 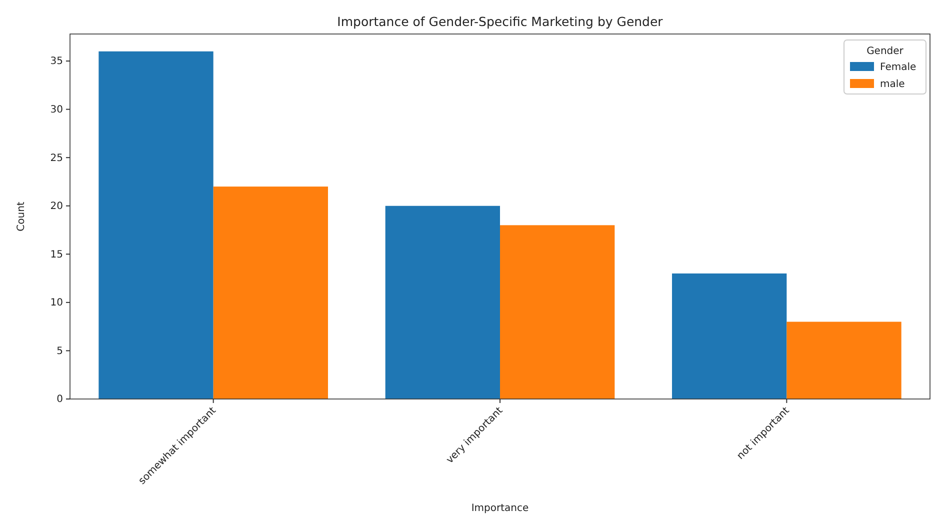 What do you see at coordinates (21, 217) in the screenshot?
I see `y-axis-title: Count` at bounding box center [21, 217].